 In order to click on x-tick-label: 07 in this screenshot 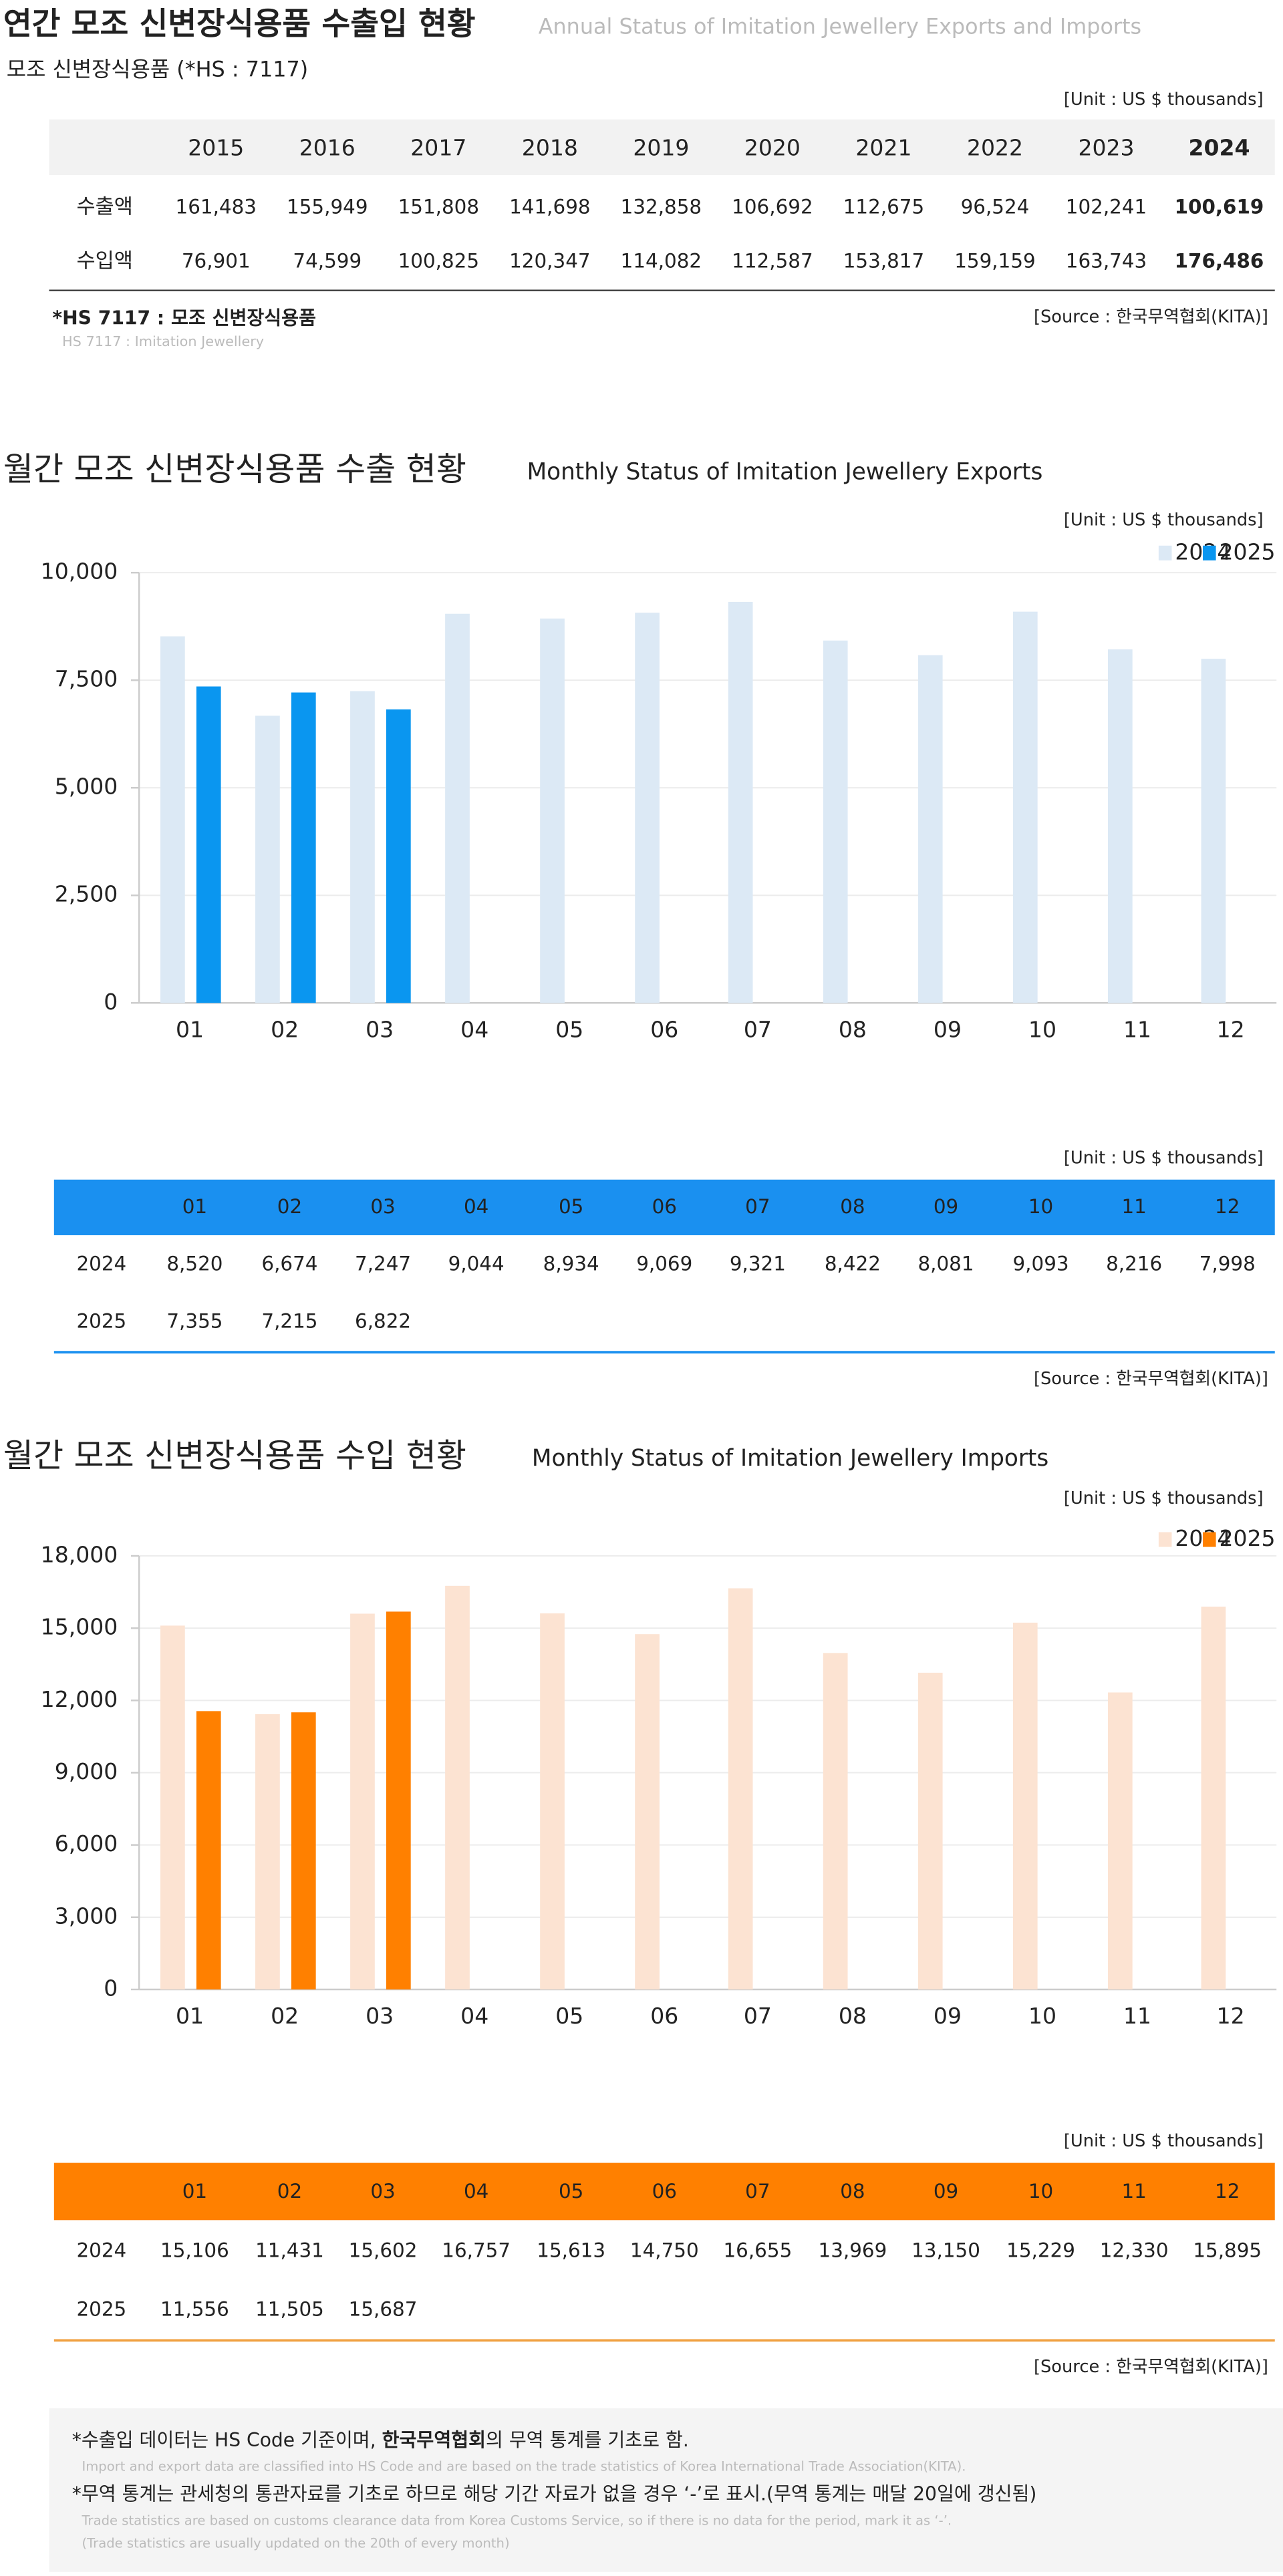, I will do `click(758, 1029)`.